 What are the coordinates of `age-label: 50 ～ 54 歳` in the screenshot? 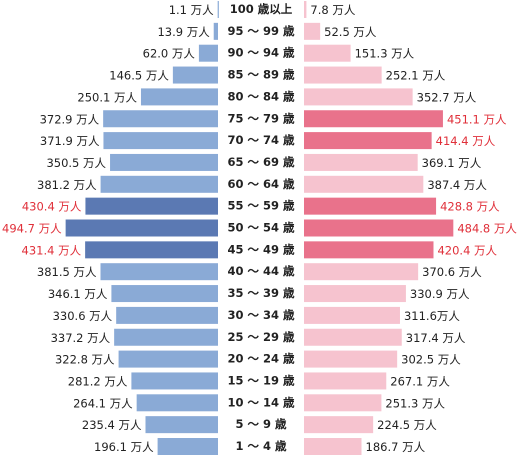 It's located at (261, 228).